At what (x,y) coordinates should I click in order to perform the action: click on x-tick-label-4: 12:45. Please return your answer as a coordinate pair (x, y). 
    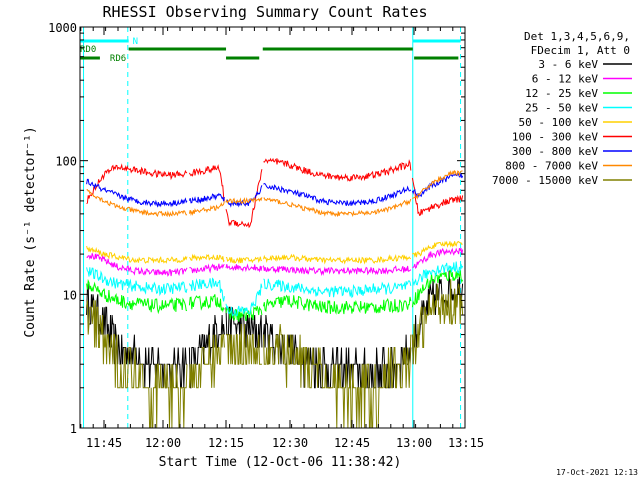
    Looking at the image, I should click on (352, 443).